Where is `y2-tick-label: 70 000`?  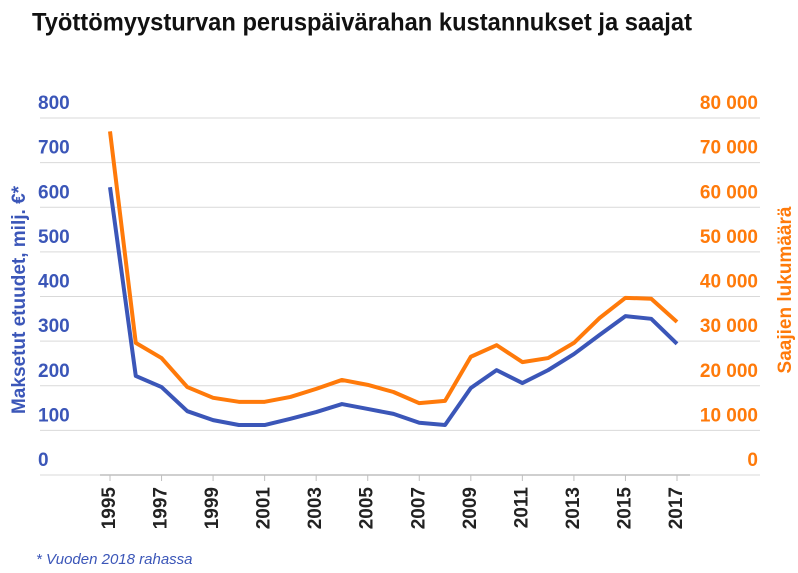 y2-tick-label: 70 000 is located at coordinates (729, 148).